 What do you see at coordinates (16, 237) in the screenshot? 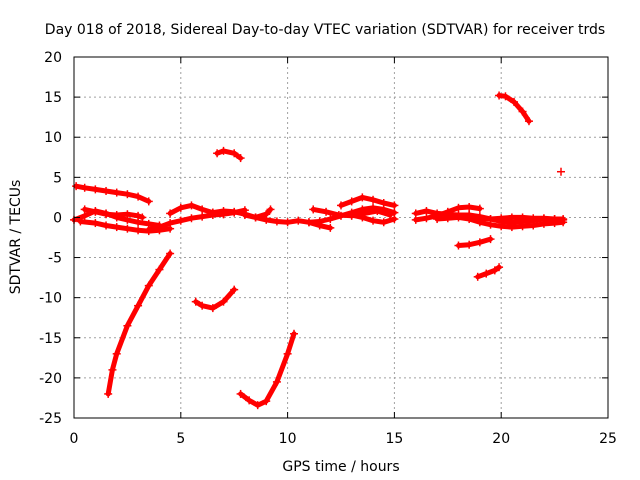
I see `y-axis-label: SDTVAR / TECUs` at bounding box center [16, 237].